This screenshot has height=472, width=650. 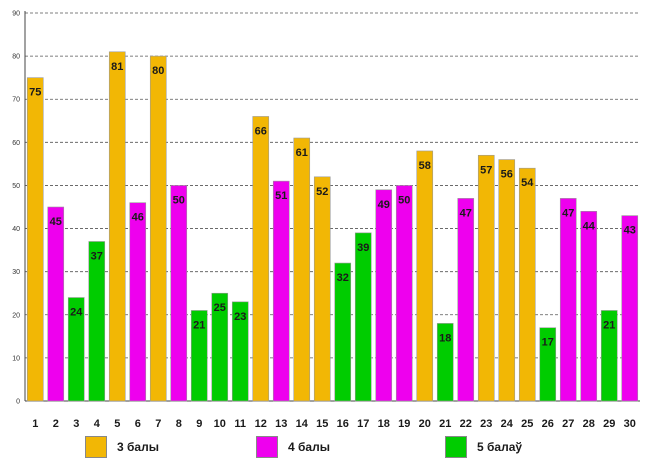 I want to click on y-tick-label: 60, so click(x=16, y=143).